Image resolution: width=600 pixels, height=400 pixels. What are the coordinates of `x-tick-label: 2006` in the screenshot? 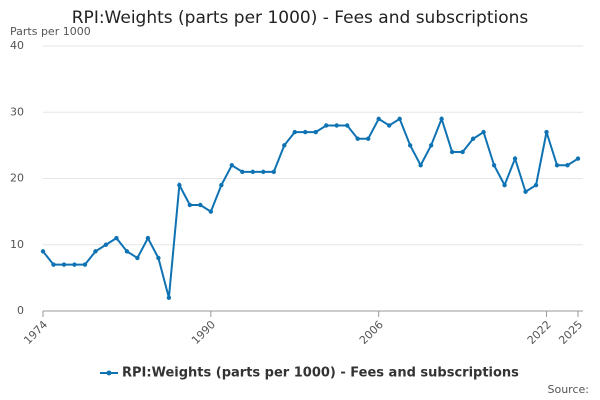 It's located at (371, 332).